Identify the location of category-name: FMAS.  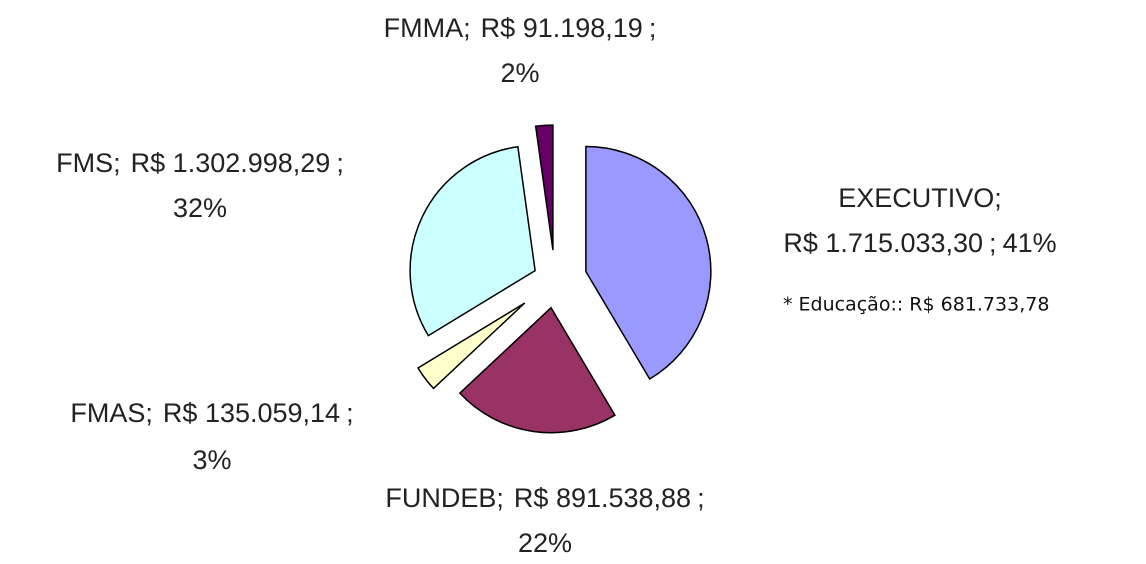
(107, 413).